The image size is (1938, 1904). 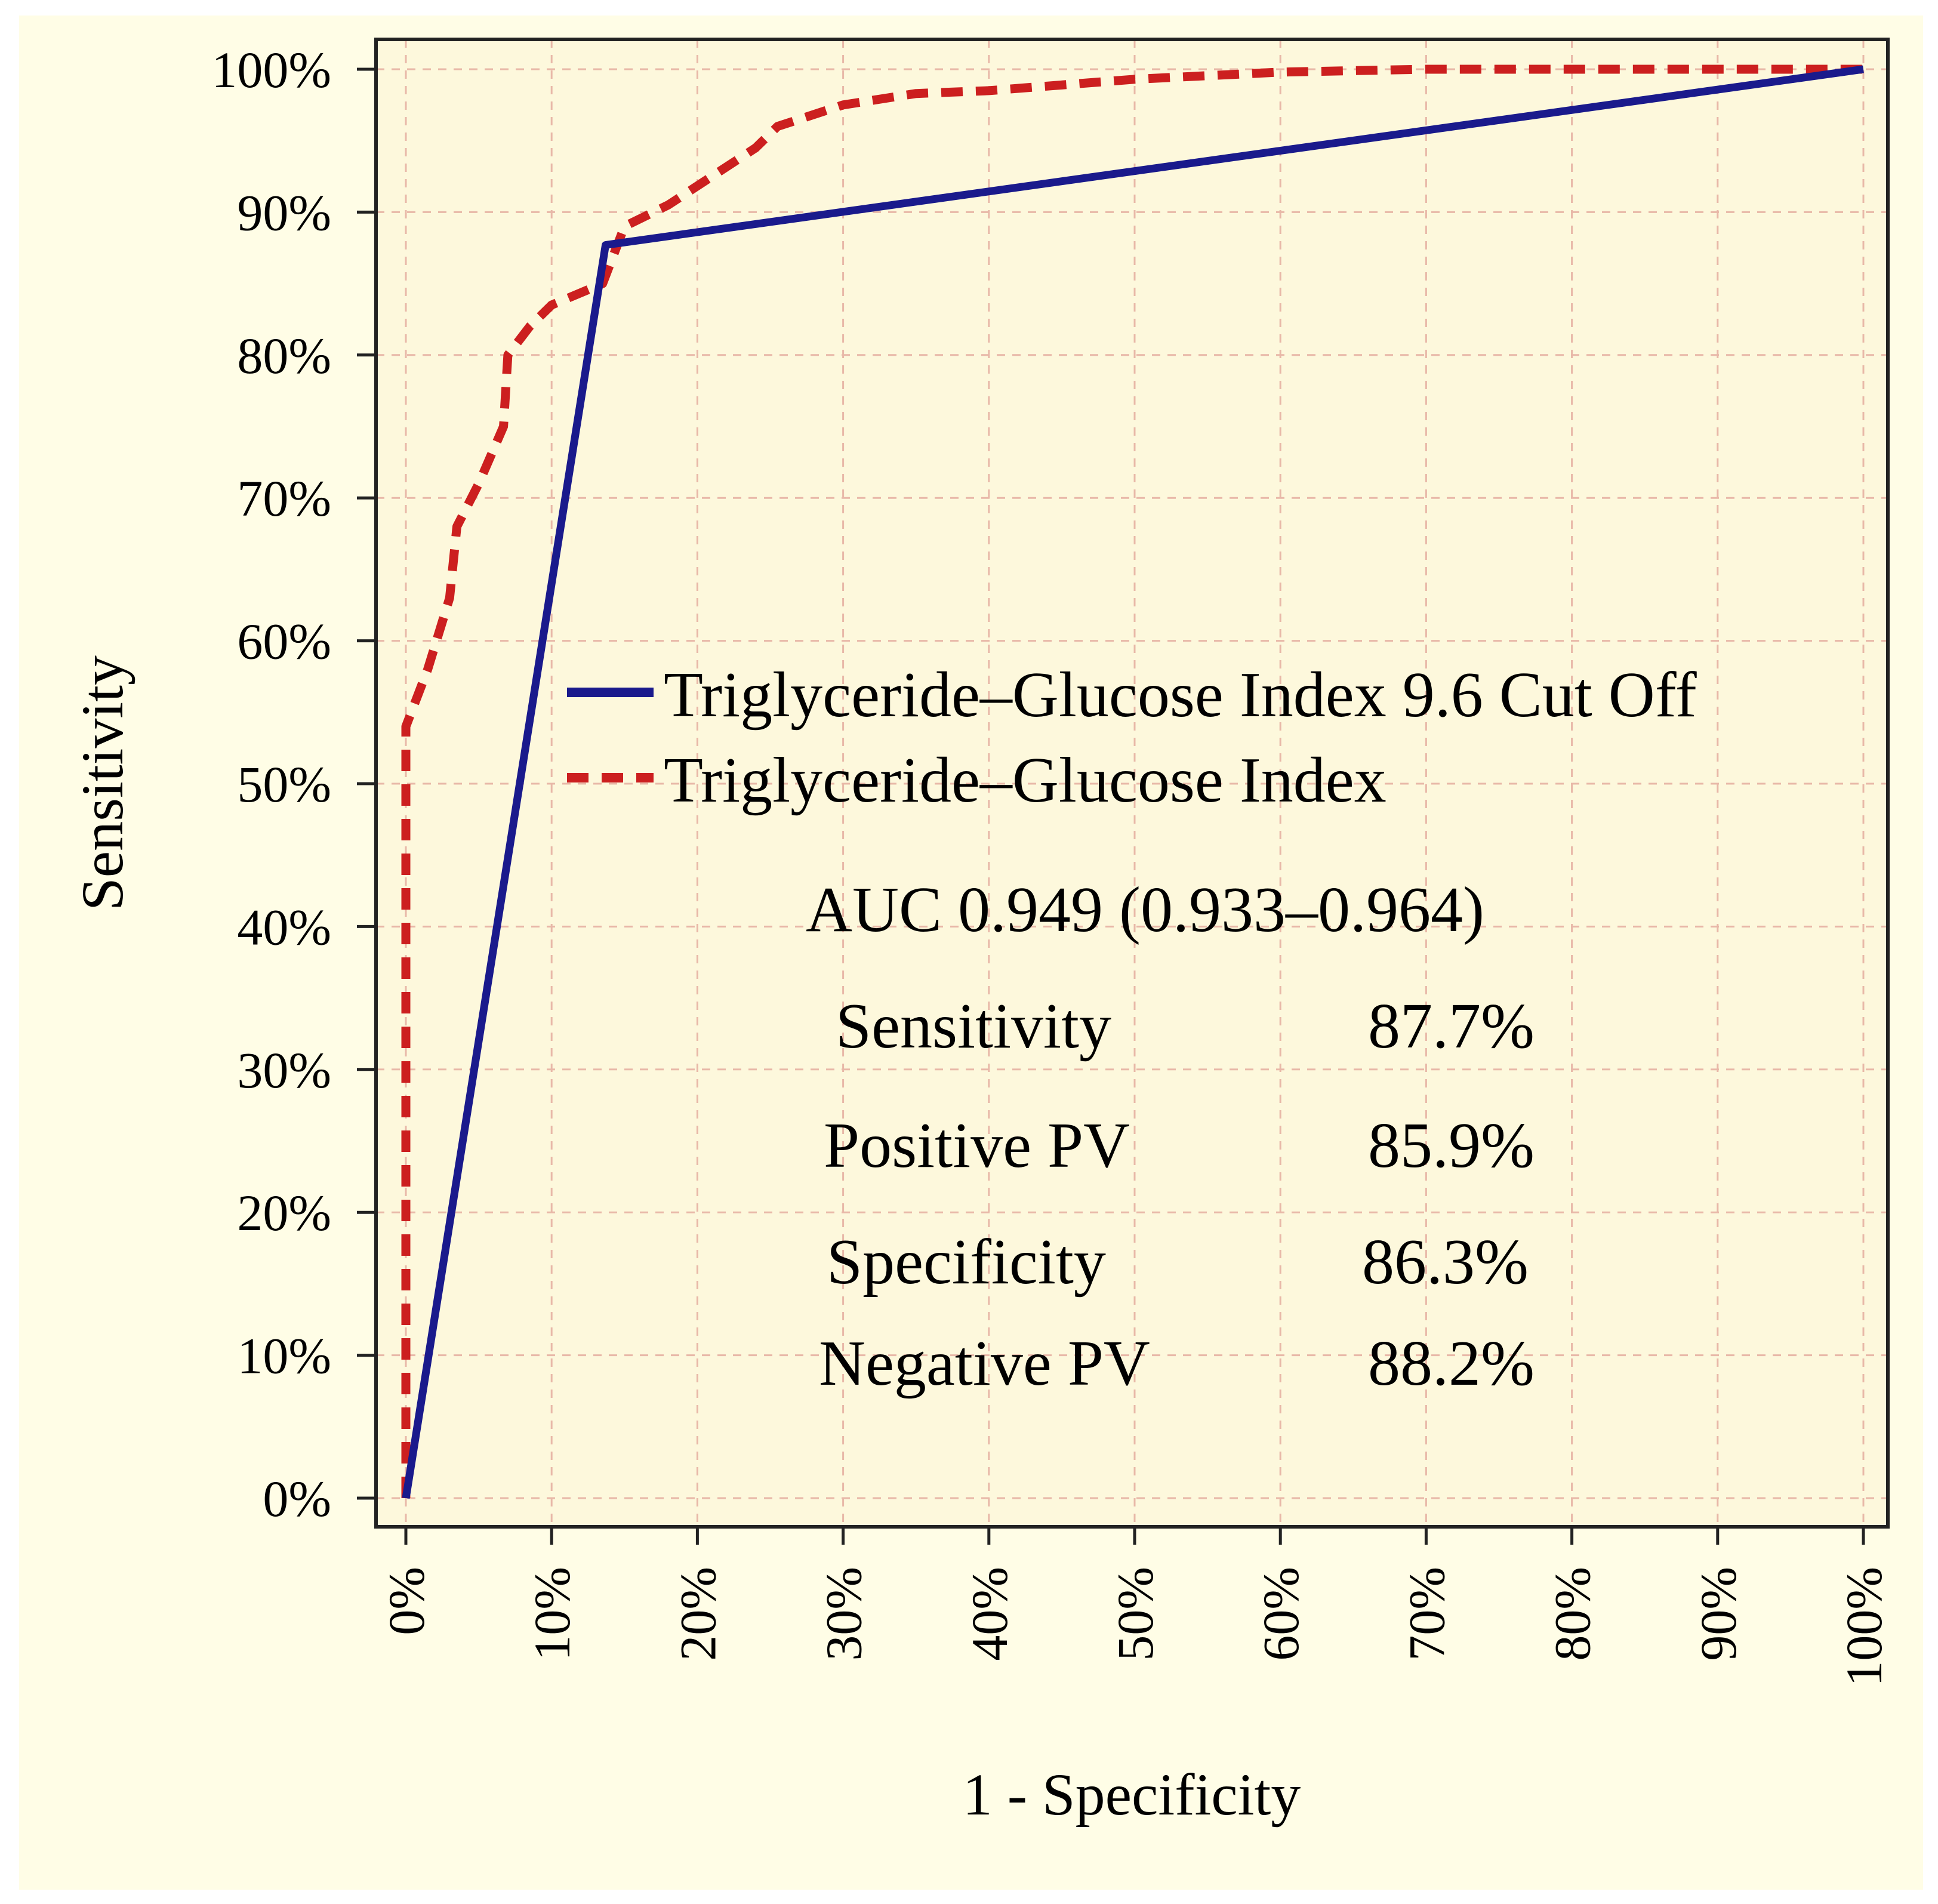 What do you see at coordinates (844, 1614) in the screenshot?
I see `x-tick-label: 30%` at bounding box center [844, 1614].